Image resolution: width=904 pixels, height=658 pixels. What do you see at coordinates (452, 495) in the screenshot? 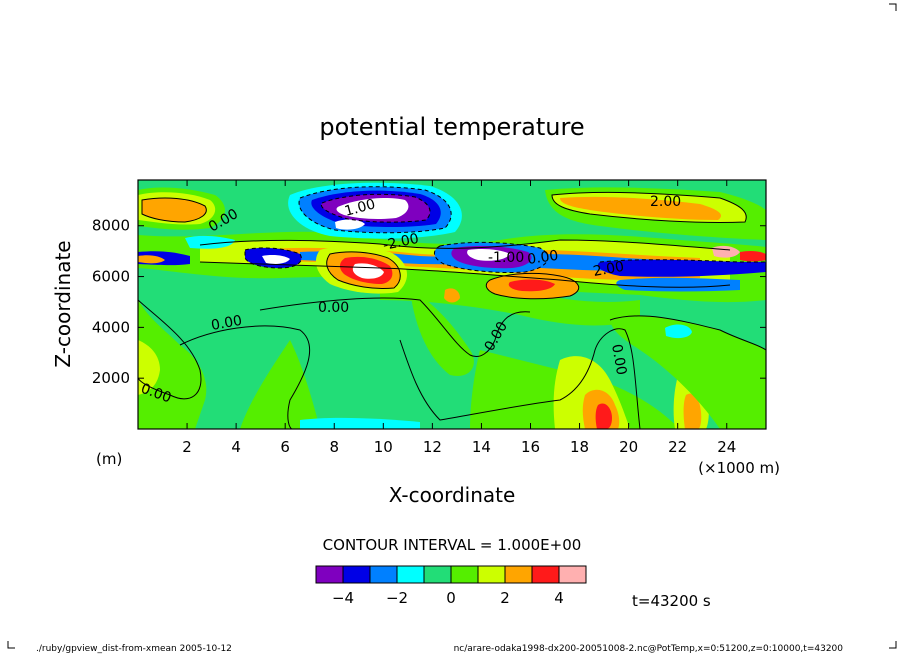
I see `x-axis-title: X-coordinate` at bounding box center [452, 495].